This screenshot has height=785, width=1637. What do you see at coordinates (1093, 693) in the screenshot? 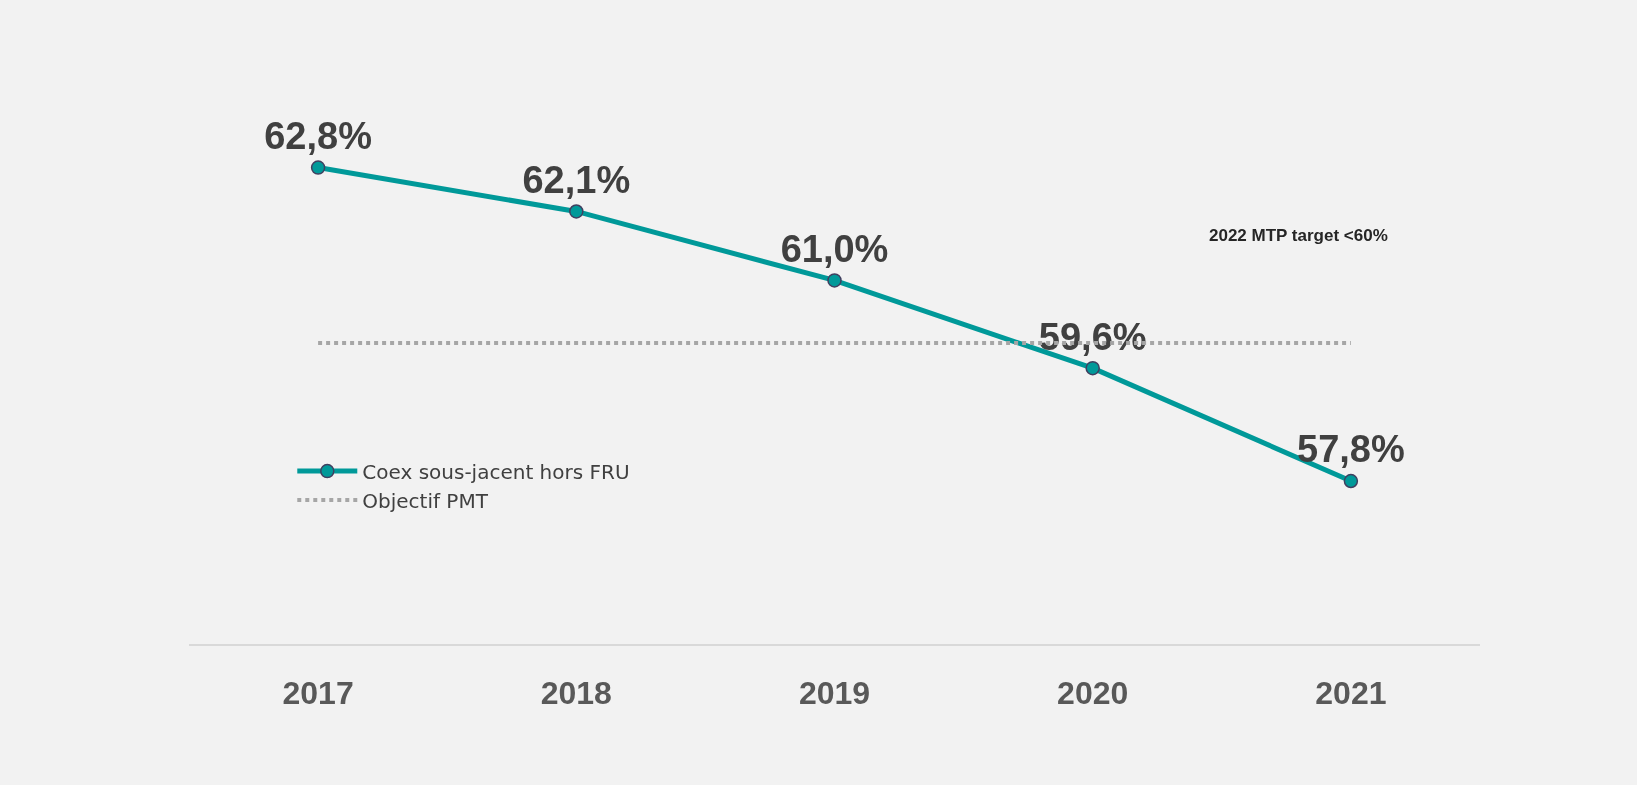
I see `x-tick-label: 2020` at bounding box center [1093, 693].